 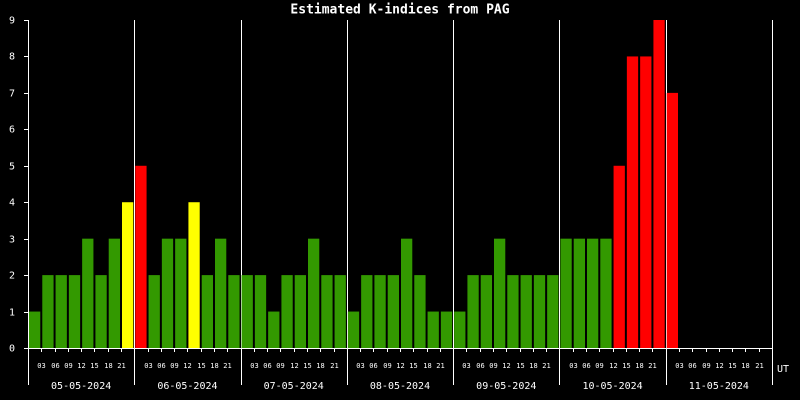 I want to click on day-label: 08-05-2024, so click(x=400, y=386).